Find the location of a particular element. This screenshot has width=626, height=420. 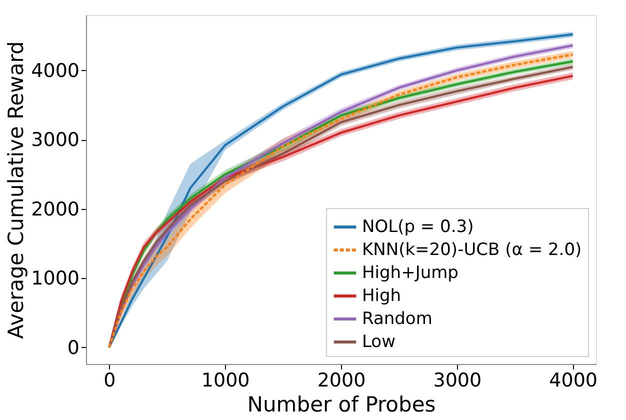

legend-label: KNN(k=20)-UCB (α = 2.0) is located at coordinates (472, 250).